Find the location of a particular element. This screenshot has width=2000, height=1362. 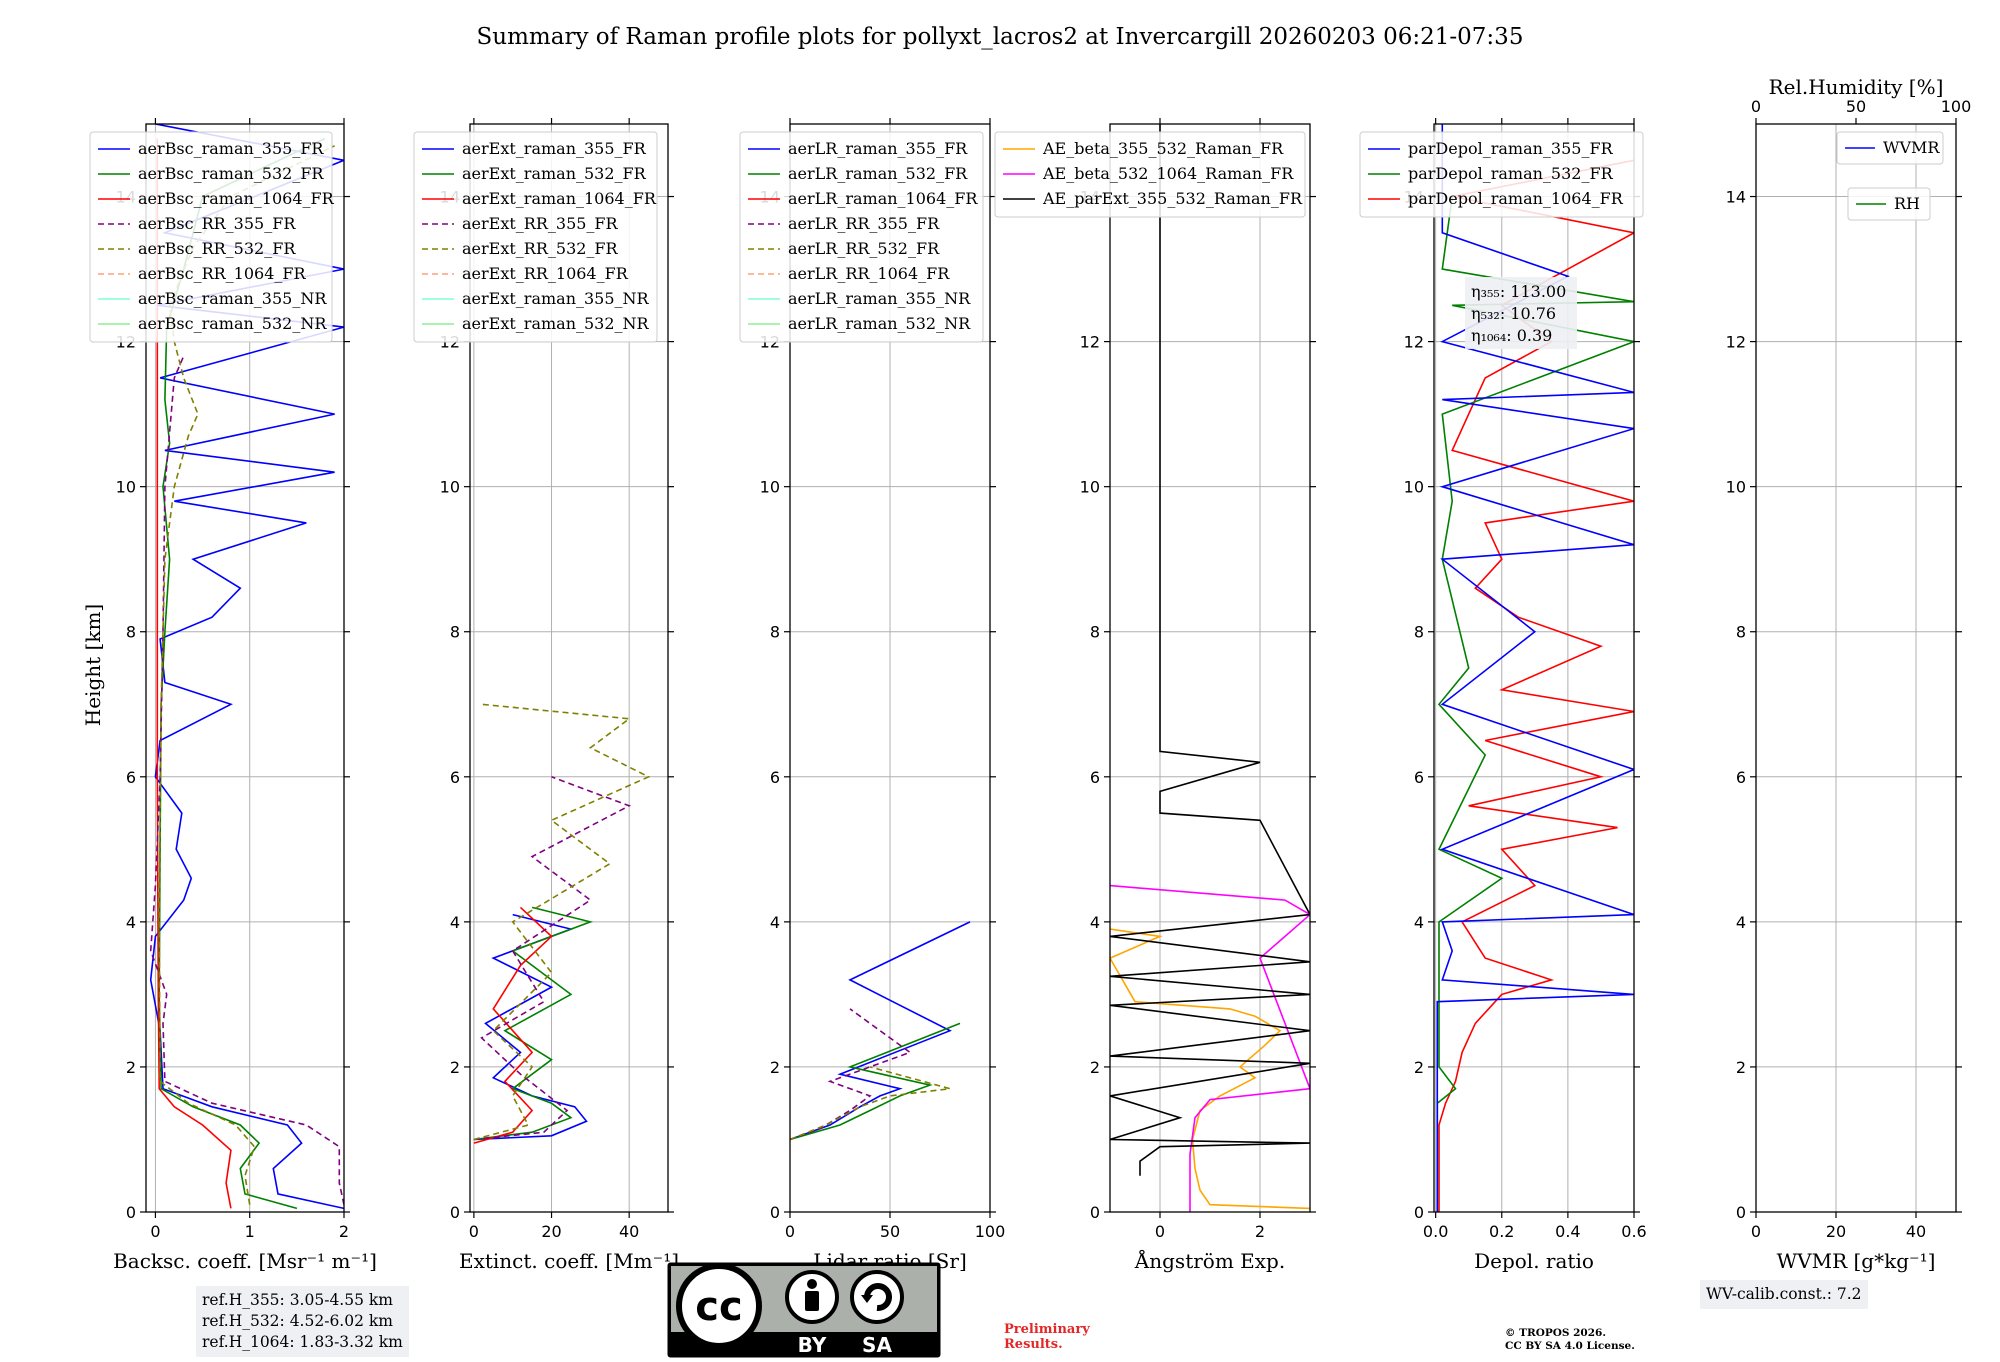

person-body-icon is located at coordinates (812, 1301).